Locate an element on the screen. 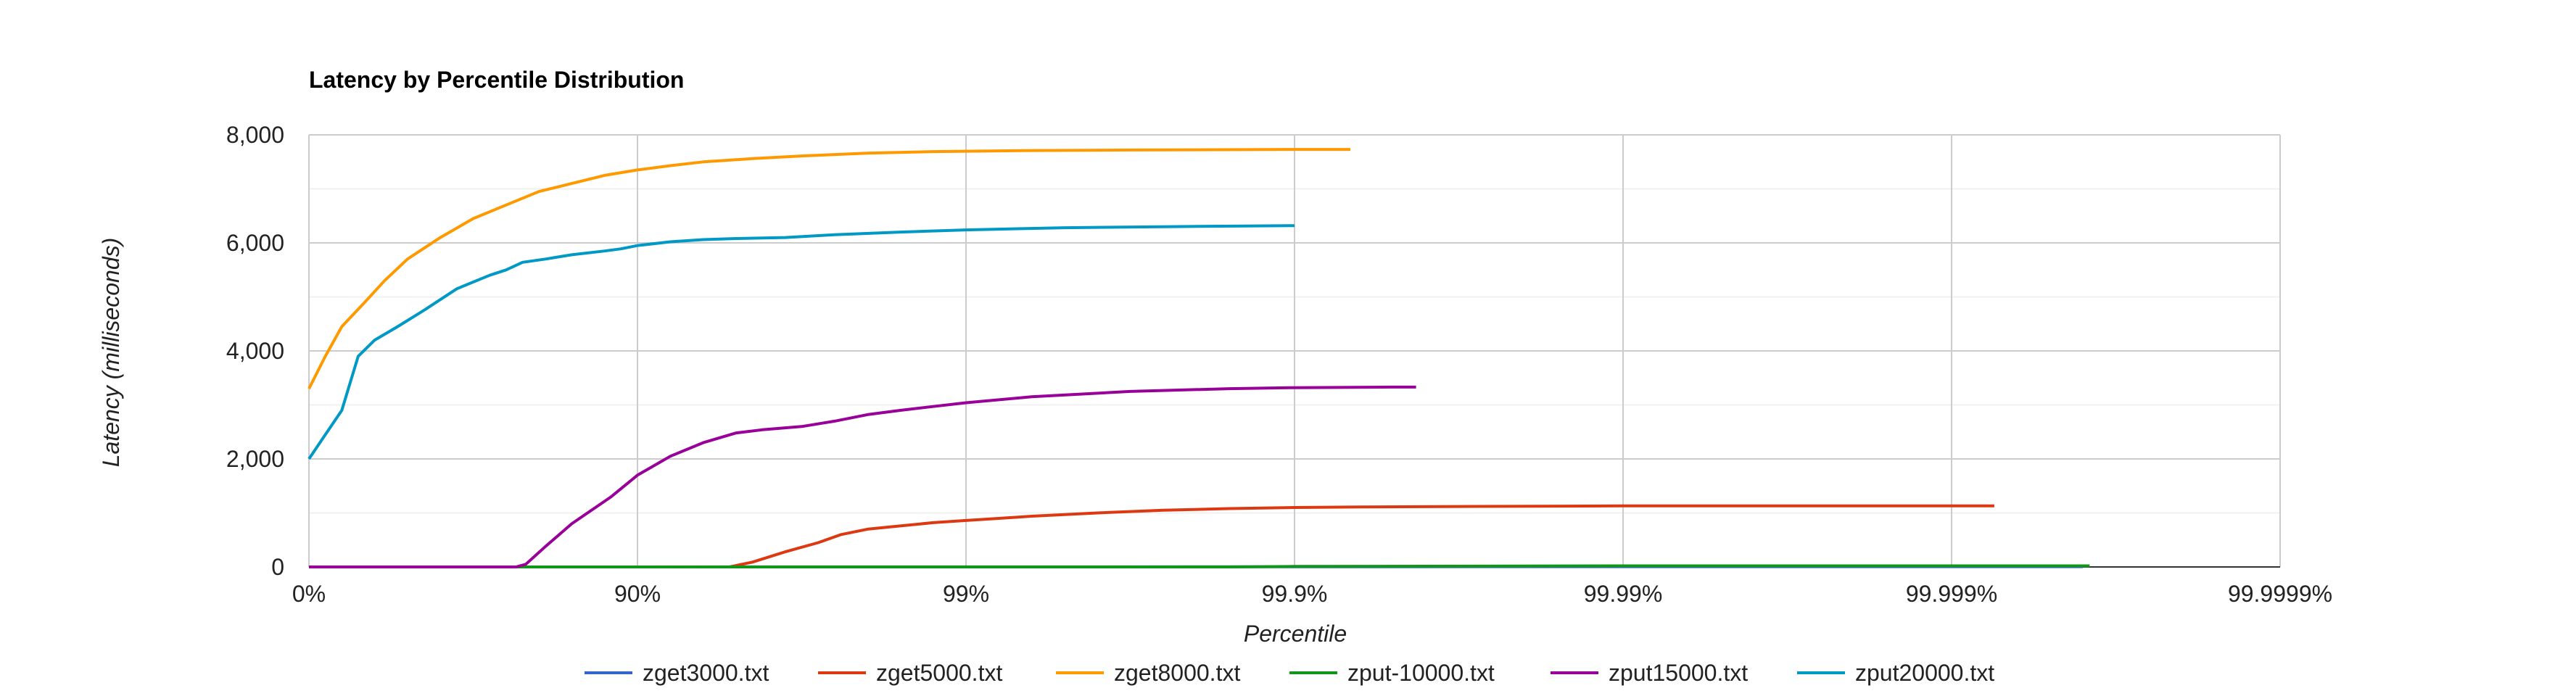 This screenshot has width=2576, height=696. x-axis-ticks: 0% 90% 99% 99.9% 99.99% 99.999% 99.9999% is located at coordinates (1312, 594).